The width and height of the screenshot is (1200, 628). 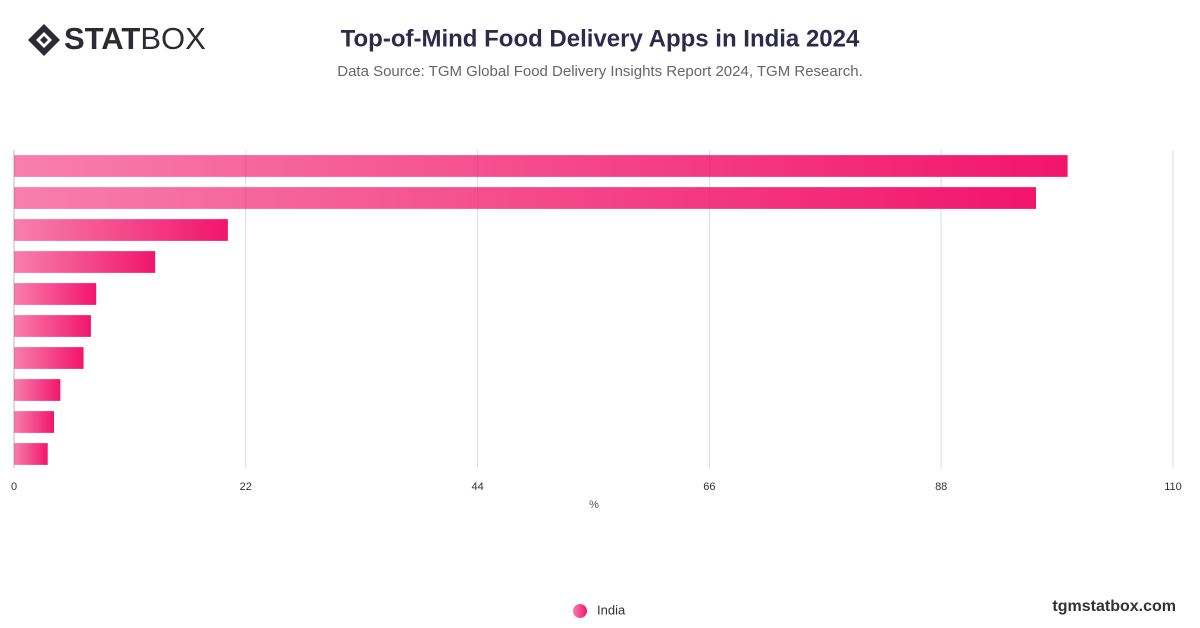 What do you see at coordinates (44, 40) in the screenshot?
I see `logo-icon` at bounding box center [44, 40].